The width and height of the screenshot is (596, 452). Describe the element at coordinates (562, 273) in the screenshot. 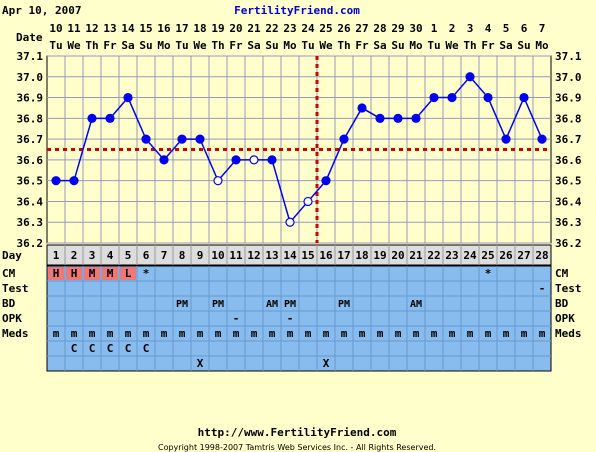

I see `row-label-right-cm: CM` at that location.